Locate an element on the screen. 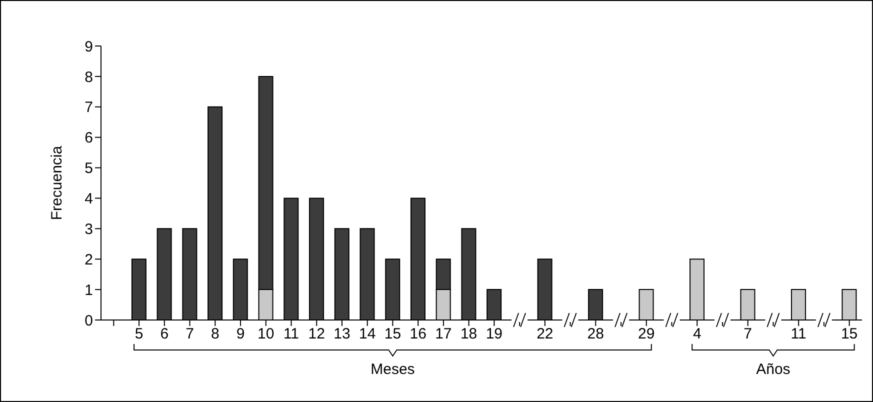  x-tick-label: 19 is located at coordinates (494, 334).